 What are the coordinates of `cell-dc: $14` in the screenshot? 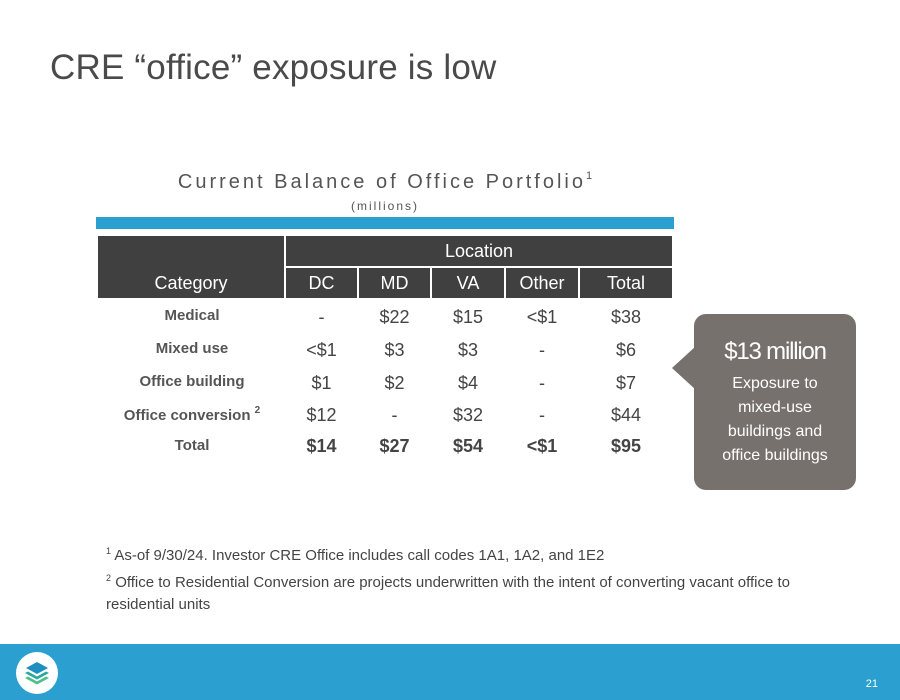 It's located at (321, 446).